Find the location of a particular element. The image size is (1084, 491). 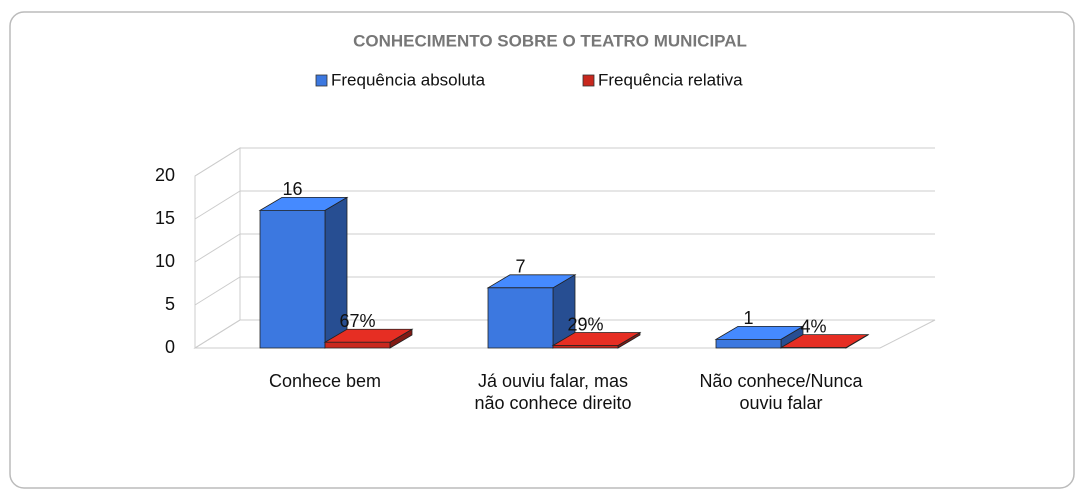

data-label: 29% is located at coordinates (585, 324).